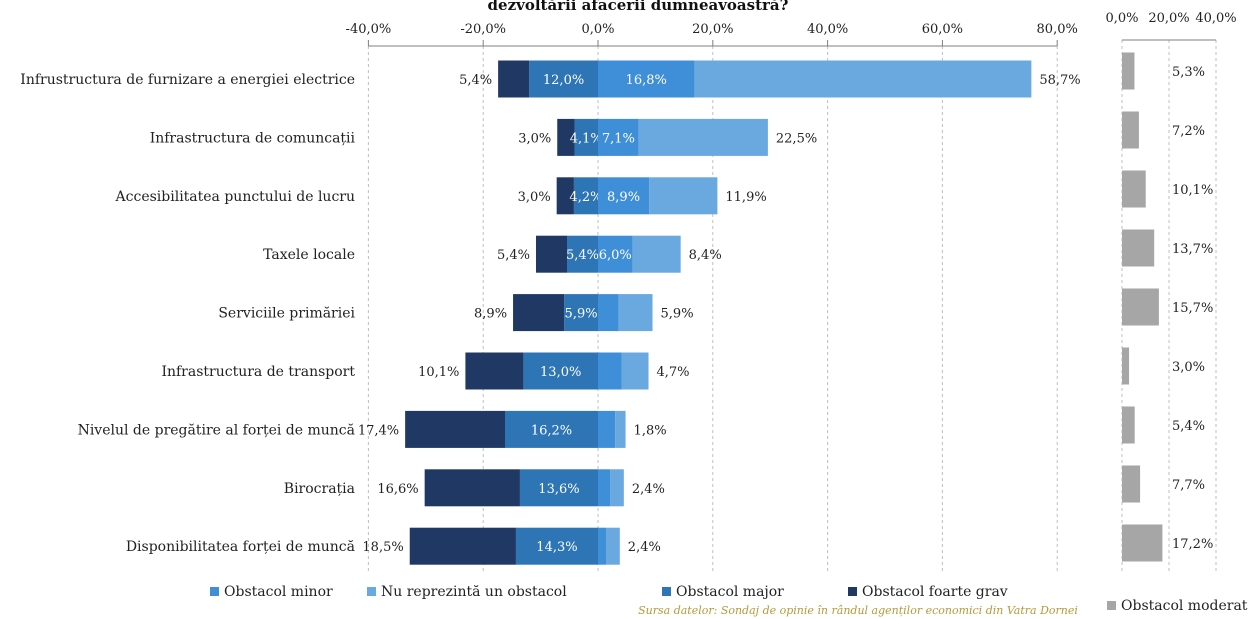 Image resolution: width=1257 pixels, height=619 pixels. What do you see at coordinates (638, 7) in the screenshot?
I see `chart-title: dezvoltării afacerii dumneavoastră?` at bounding box center [638, 7].